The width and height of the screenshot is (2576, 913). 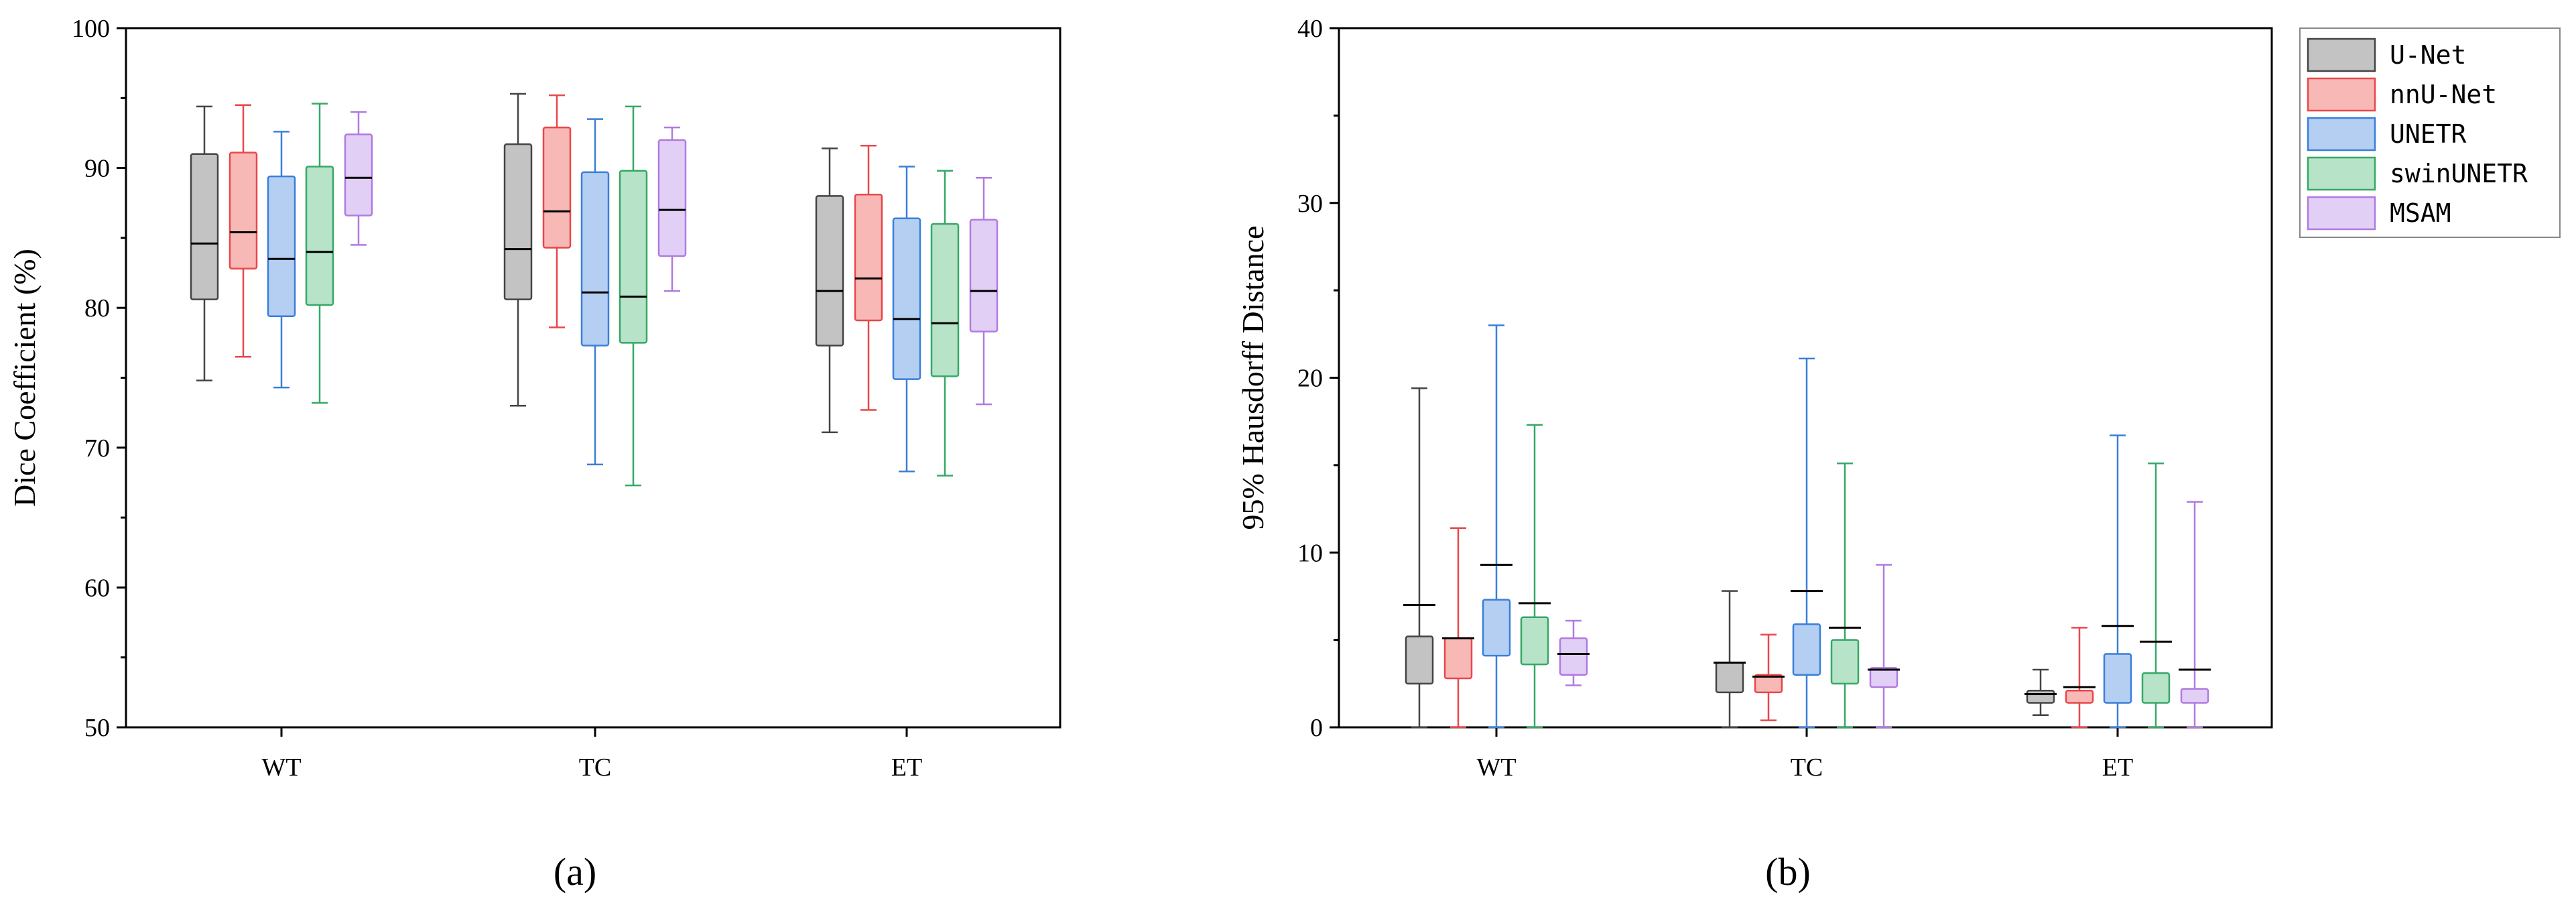 What do you see at coordinates (575, 872) in the screenshot?
I see `panel-label: (a)` at bounding box center [575, 872].